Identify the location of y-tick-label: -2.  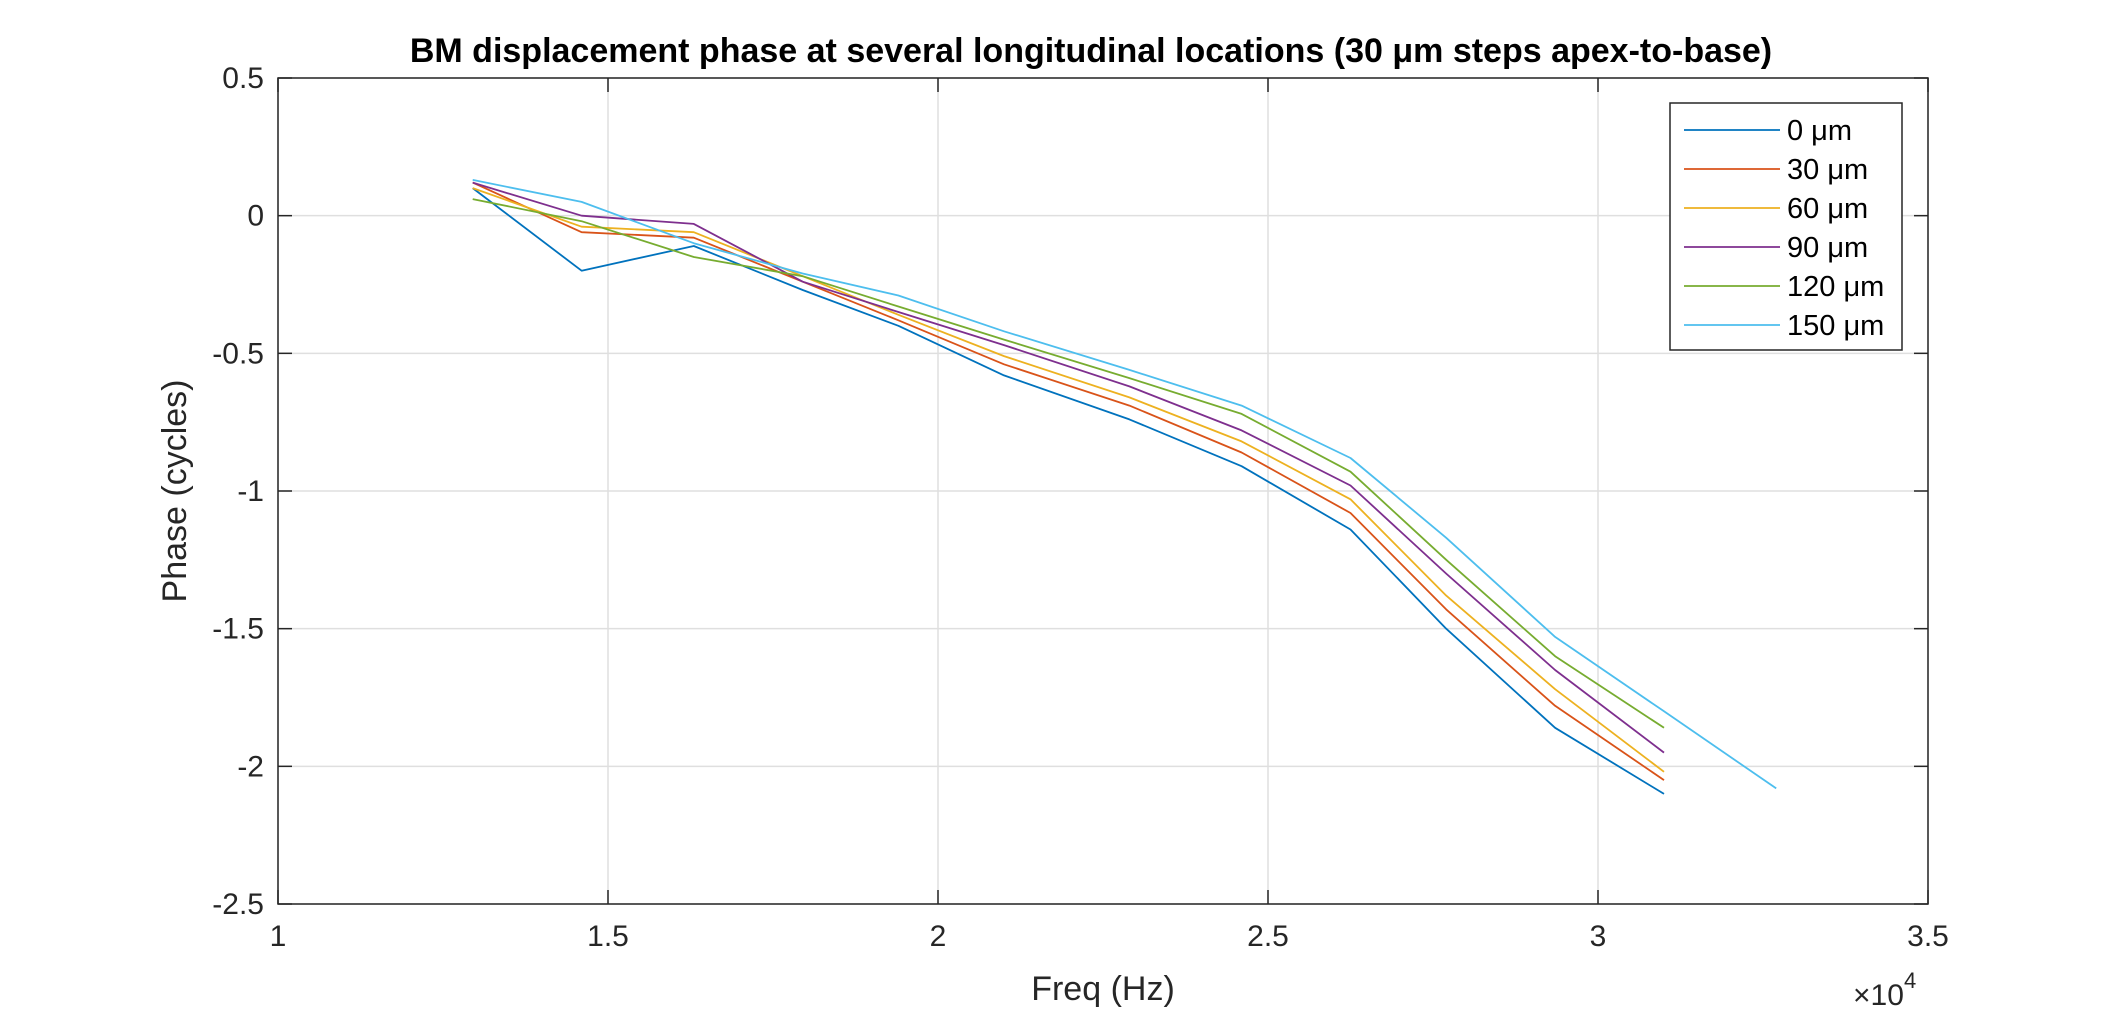
(250, 766).